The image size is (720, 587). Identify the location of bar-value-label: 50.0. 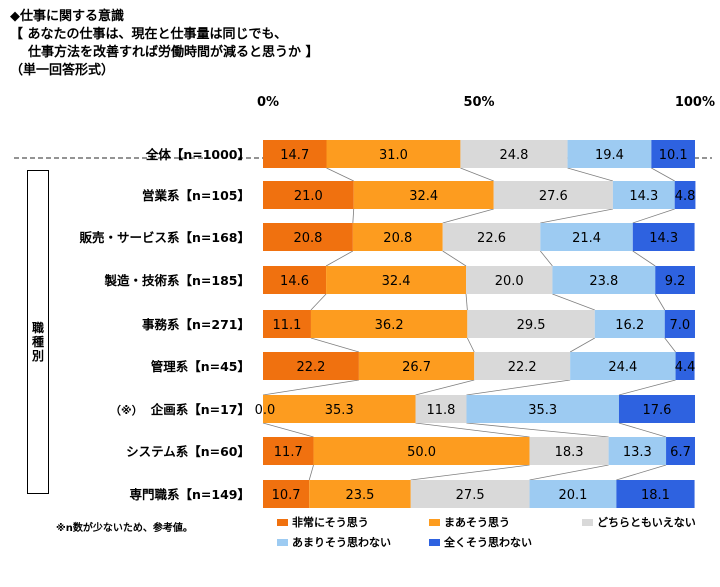
(421, 452).